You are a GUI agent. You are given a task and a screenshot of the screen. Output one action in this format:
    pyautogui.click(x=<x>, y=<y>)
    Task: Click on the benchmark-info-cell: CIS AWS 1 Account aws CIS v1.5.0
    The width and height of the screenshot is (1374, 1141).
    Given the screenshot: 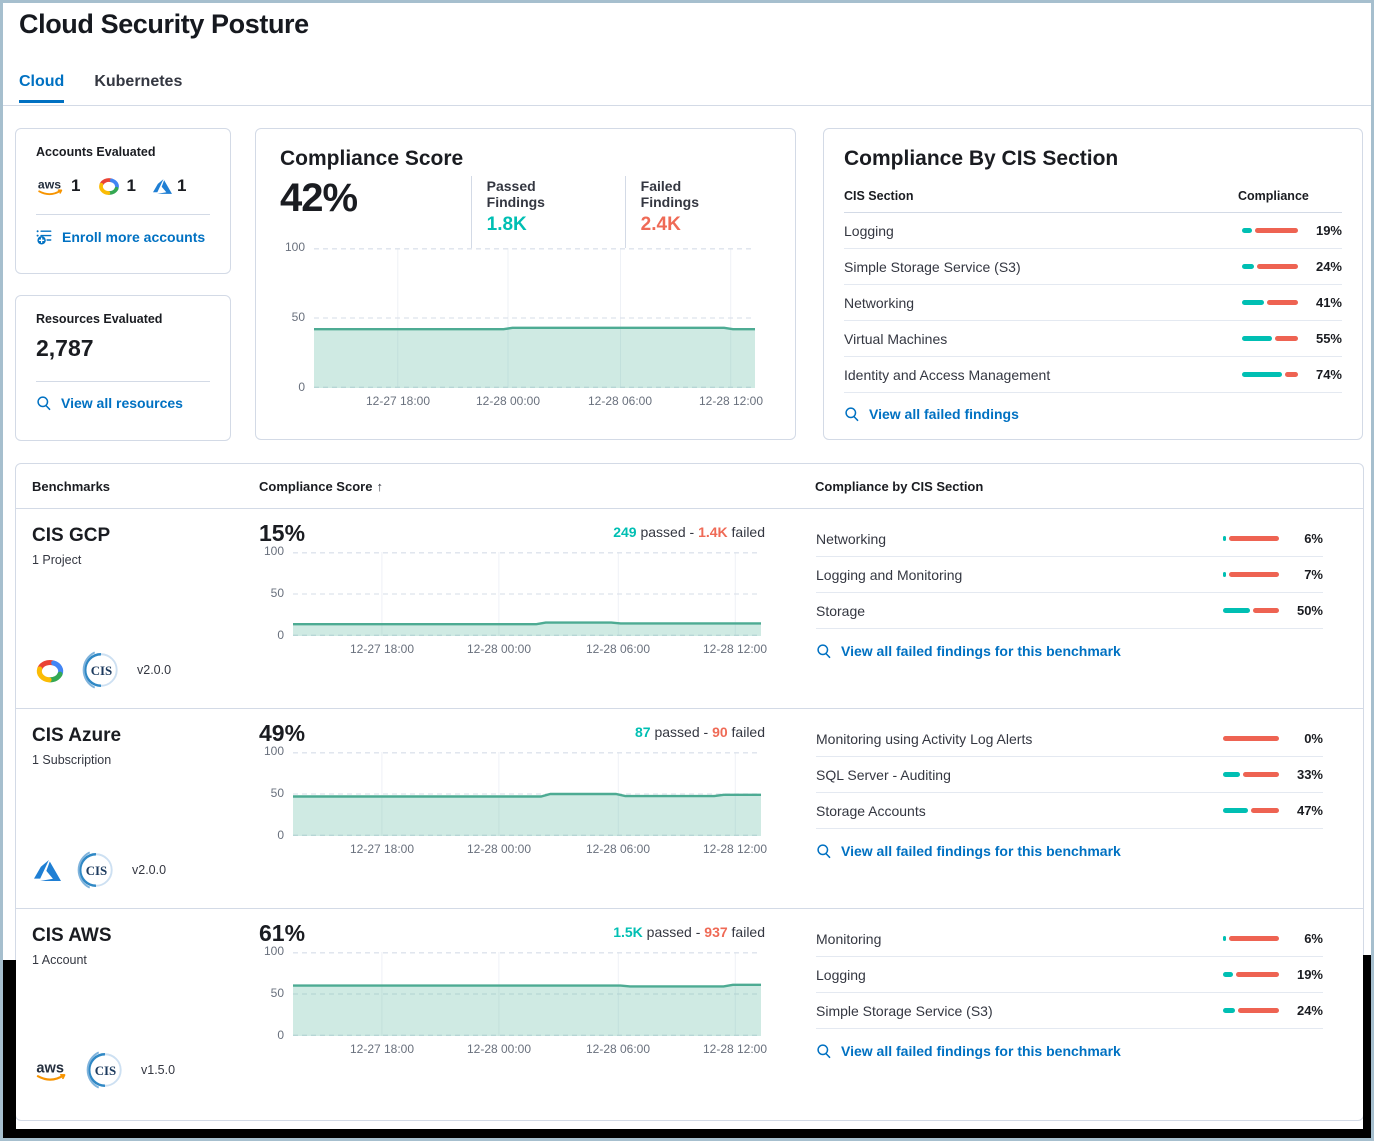 What is the action you would take?
    pyautogui.click(x=145, y=1015)
    